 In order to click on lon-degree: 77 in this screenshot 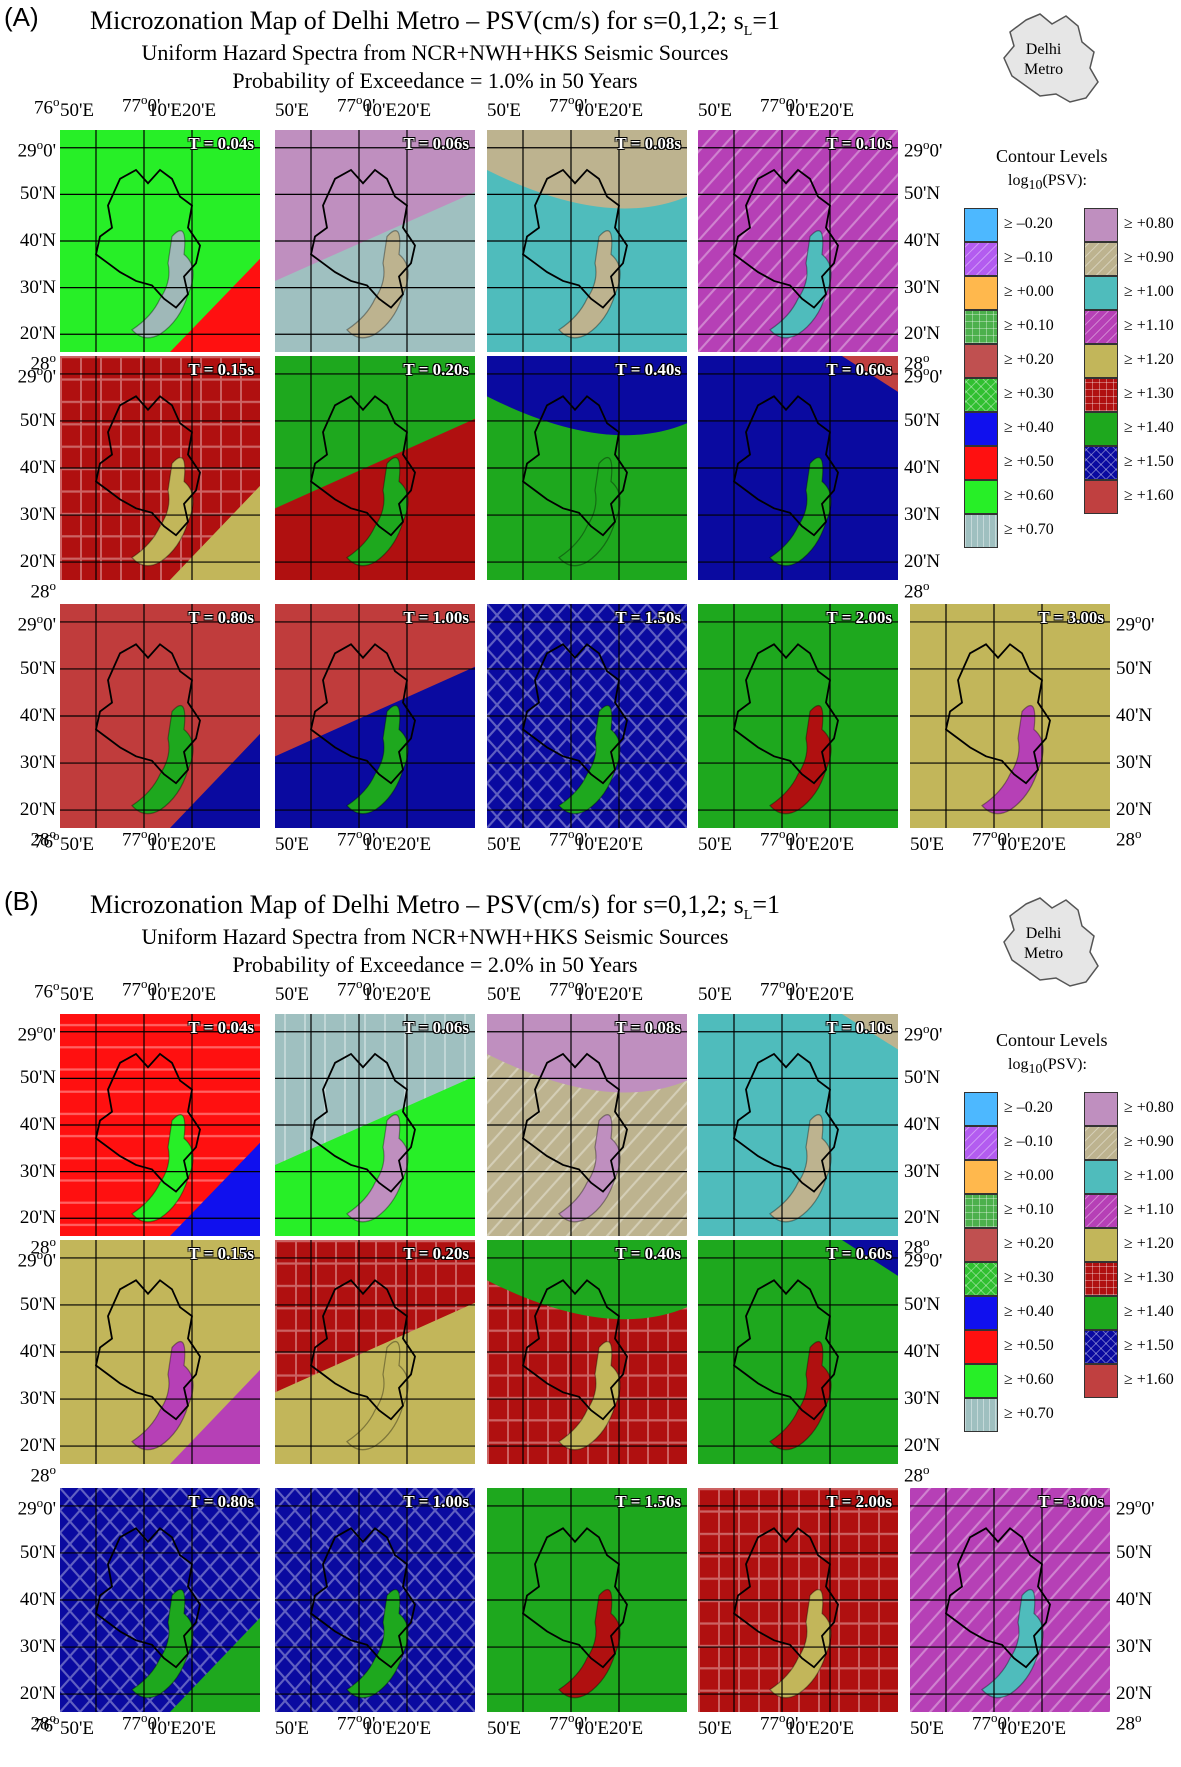, I will do `click(558, 840)`.